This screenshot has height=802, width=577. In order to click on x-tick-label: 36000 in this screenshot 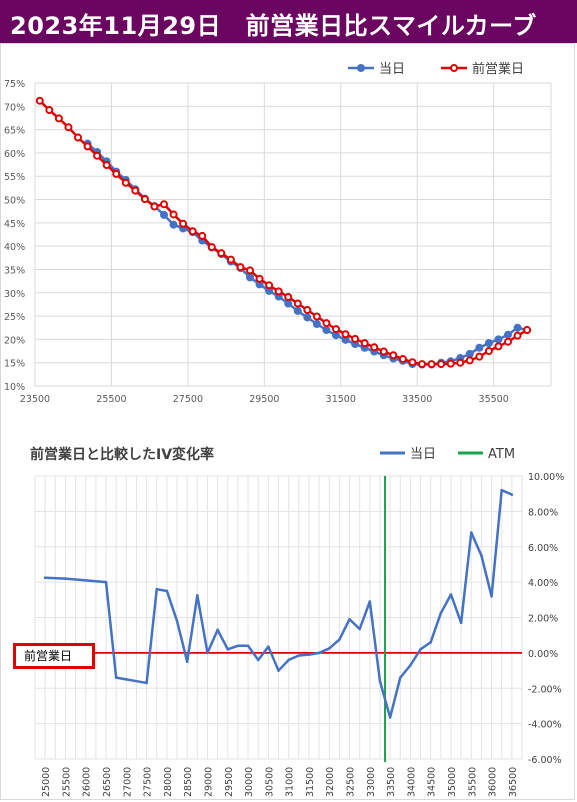, I will do `click(493, 782)`.